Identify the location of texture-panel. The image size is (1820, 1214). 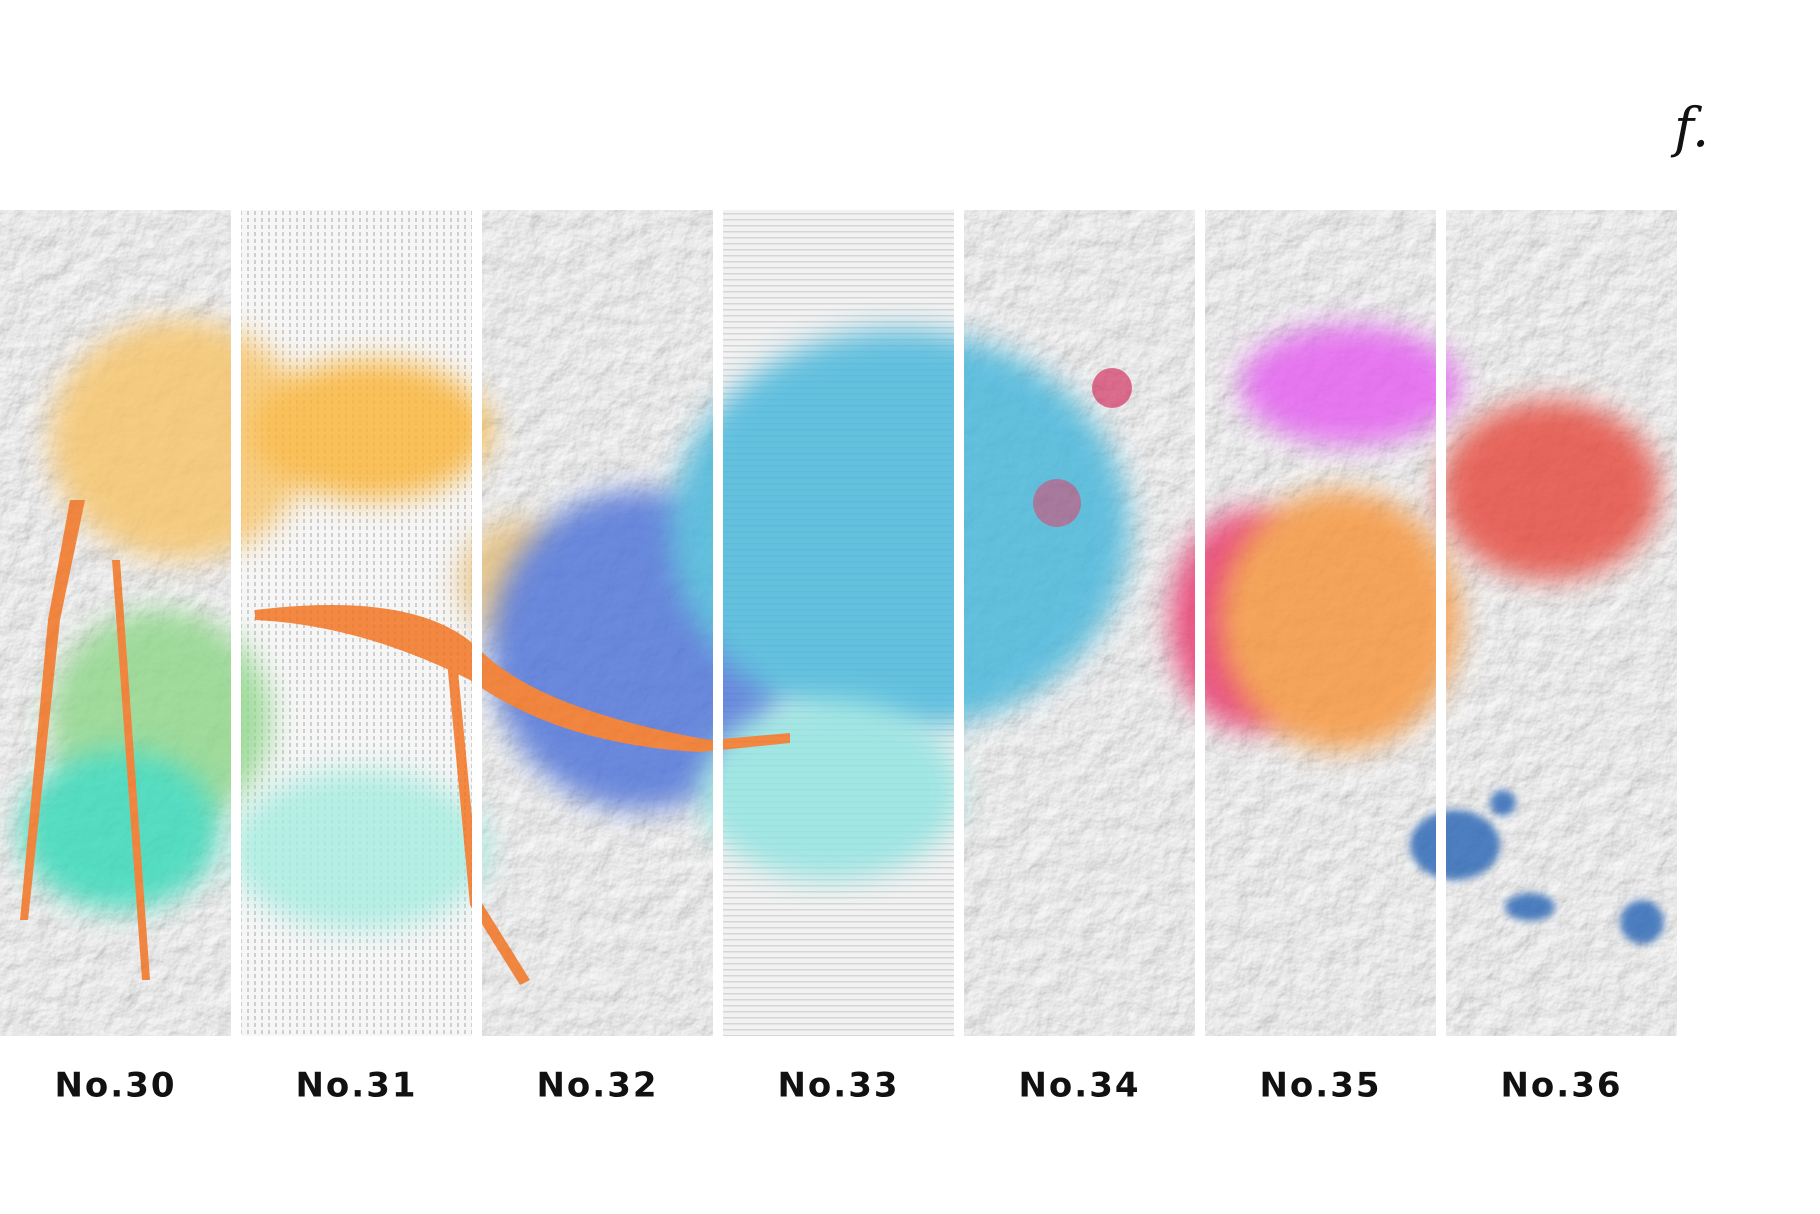
(1561, 623).